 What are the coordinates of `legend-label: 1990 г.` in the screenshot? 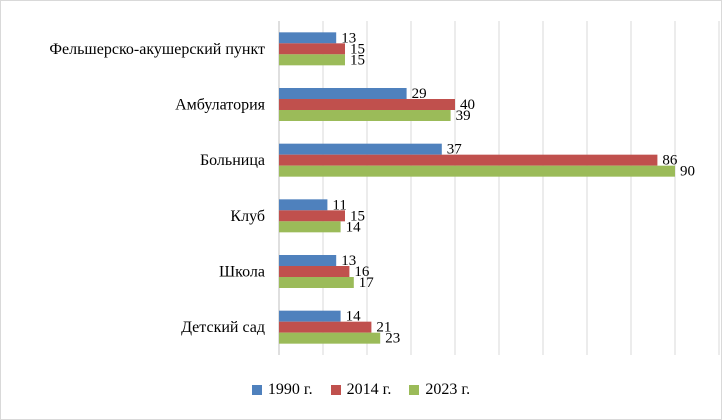 It's located at (290, 389).